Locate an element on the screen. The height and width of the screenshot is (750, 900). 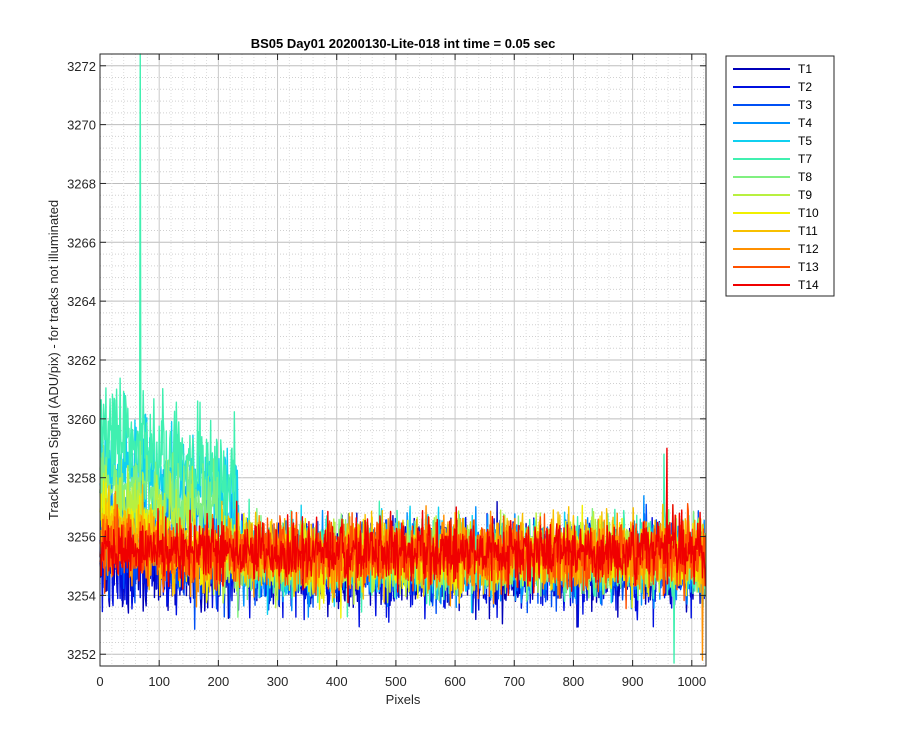
legend-label-t5: T5 is located at coordinates (805, 141).